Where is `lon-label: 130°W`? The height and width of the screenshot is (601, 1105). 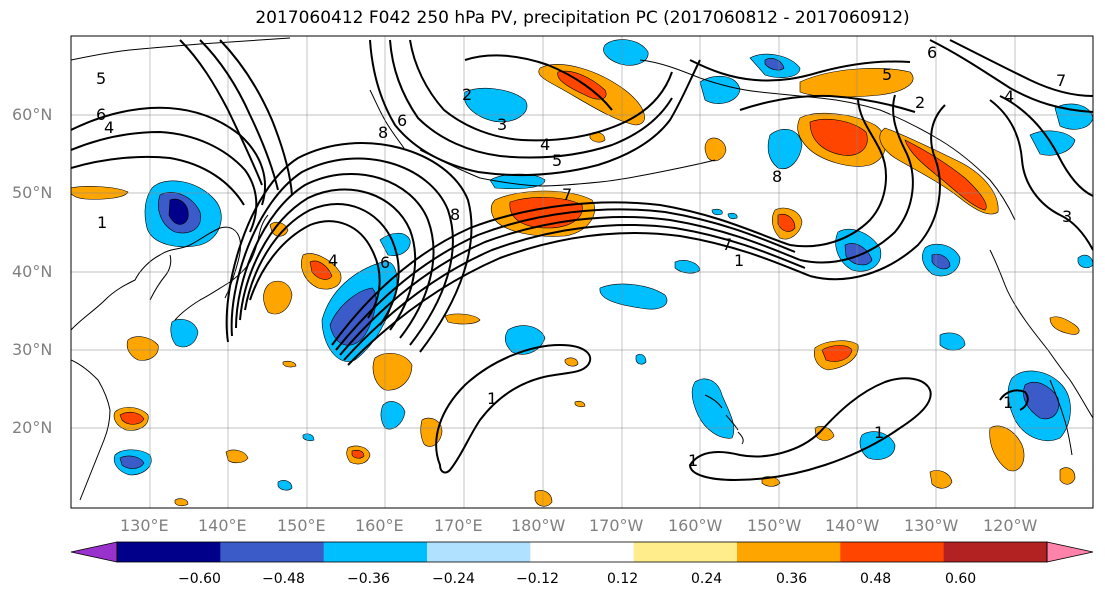
lon-label: 130°W is located at coordinates (931, 525).